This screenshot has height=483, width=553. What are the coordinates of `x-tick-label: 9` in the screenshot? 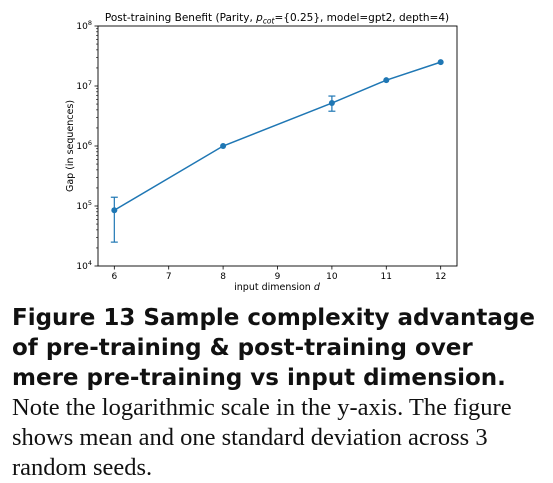 It's located at (278, 277).